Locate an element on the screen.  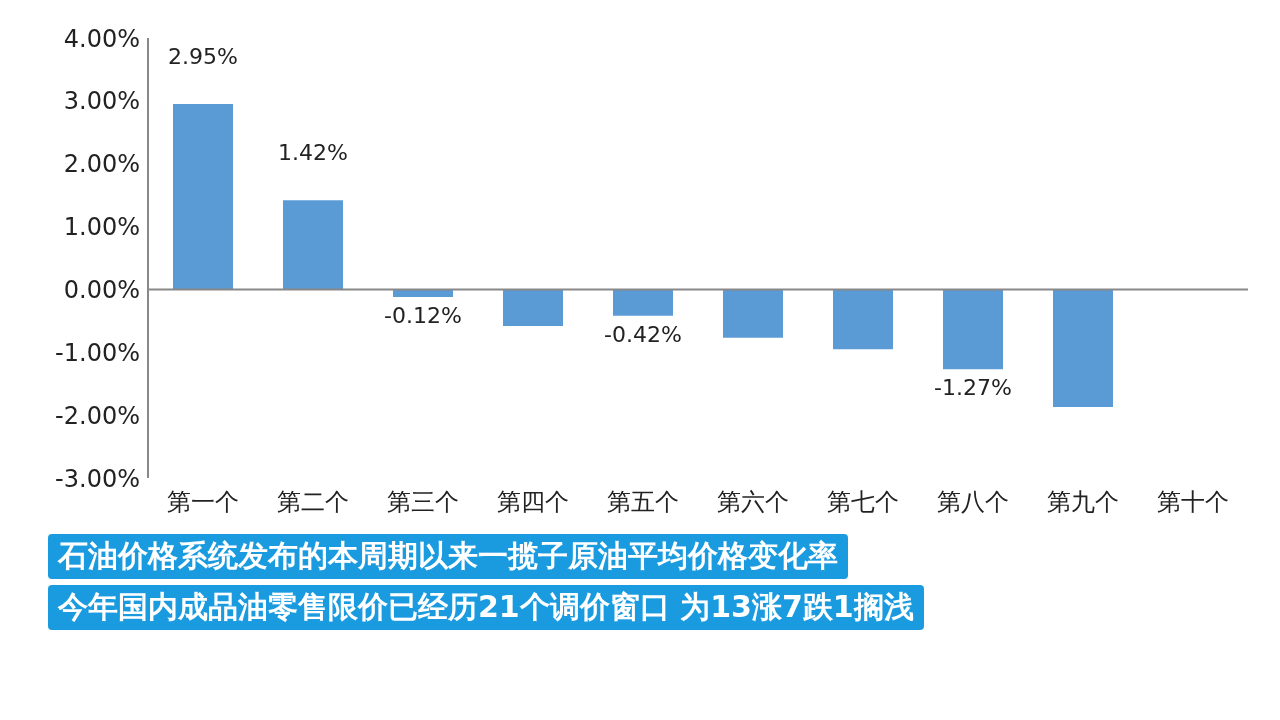
y-tick-label: 0.00% is located at coordinates (101, 289).